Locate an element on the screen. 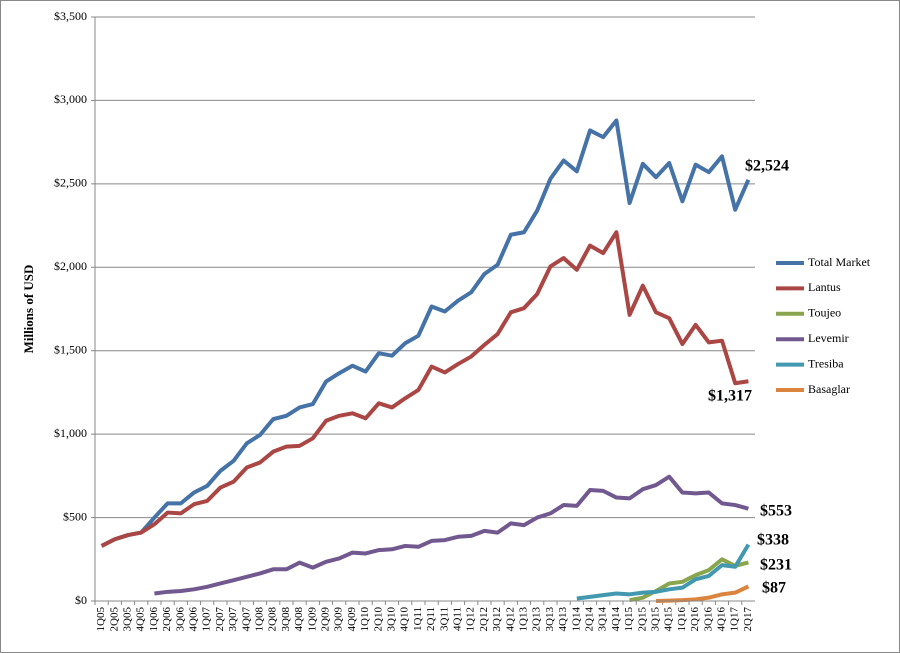 The width and height of the screenshot is (900, 653). x-tick-label: 4Q08 is located at coordinates (299, 619).